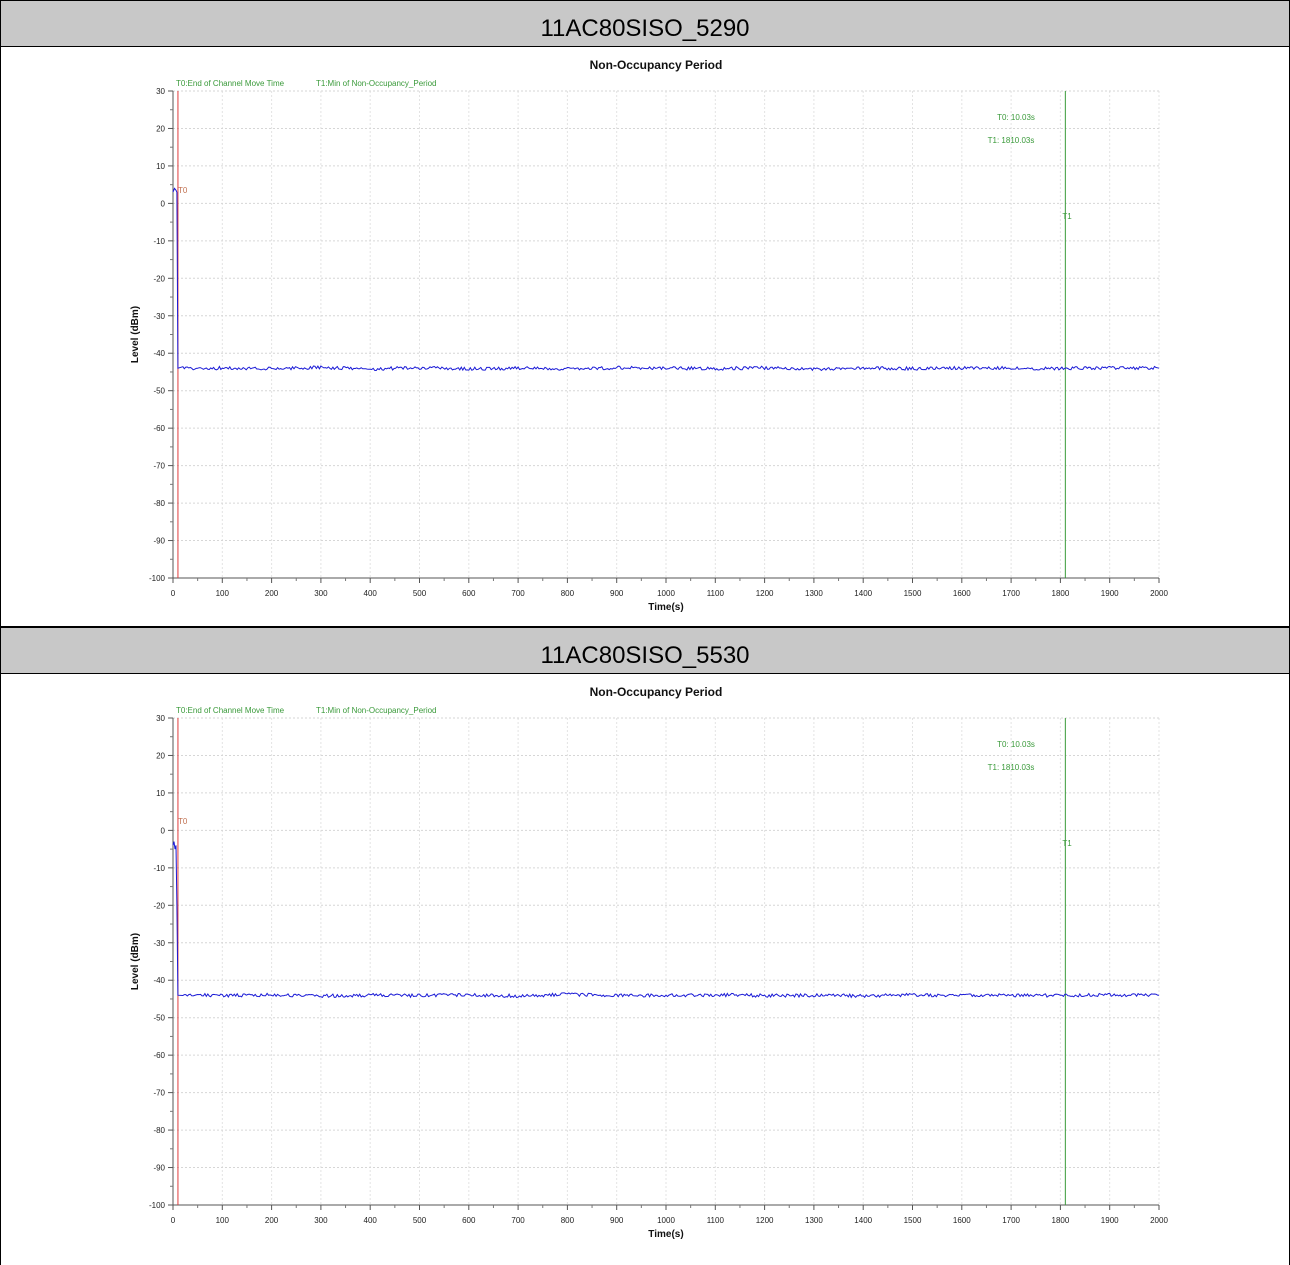 This screenshot has width=1290, height=1265. I want to click on section-header-1: 11AC80SISO_5290, so click(645, 23).